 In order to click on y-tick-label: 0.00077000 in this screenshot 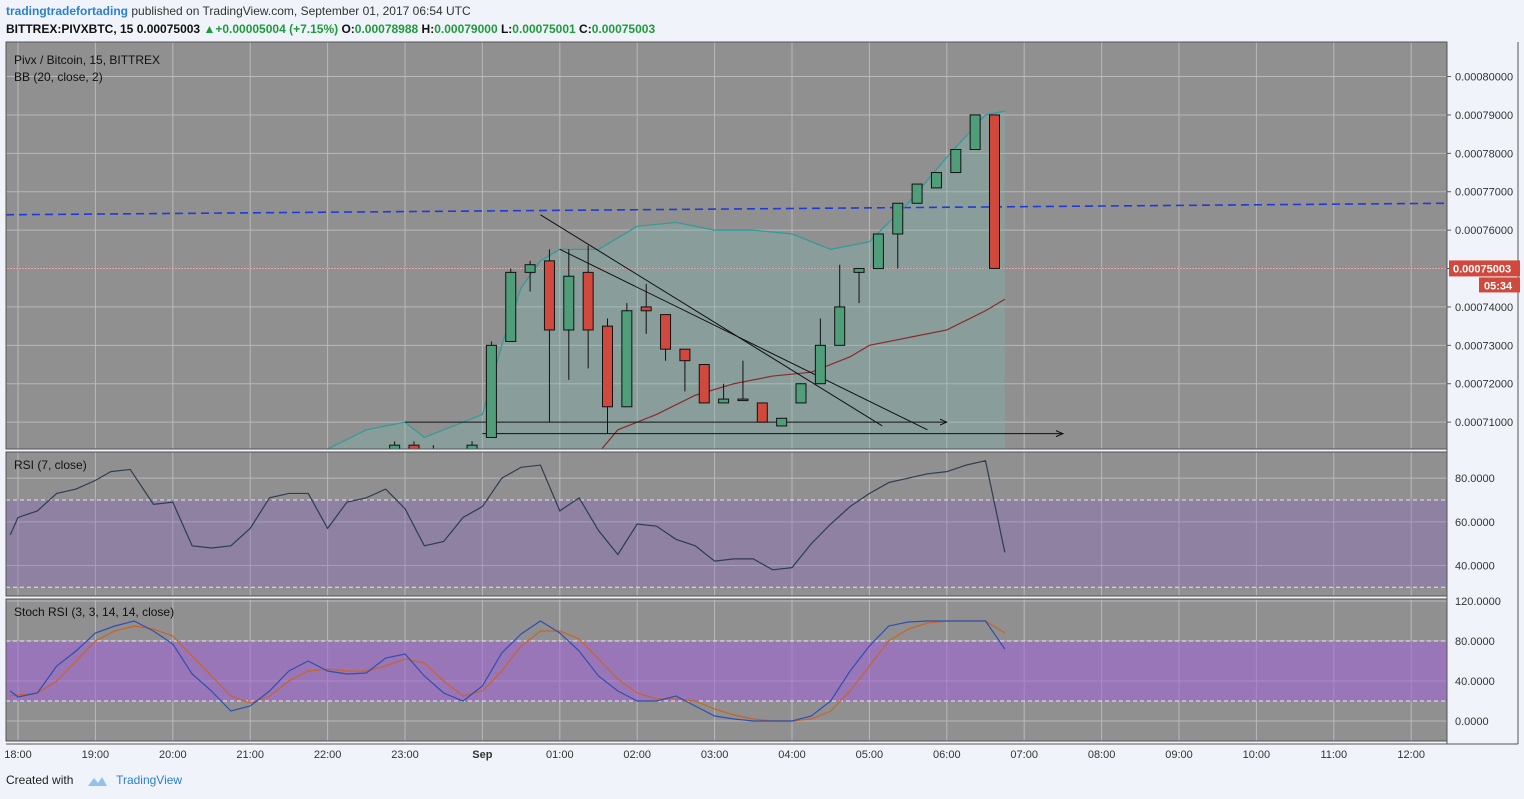, I will do `click(1484, 193)`.